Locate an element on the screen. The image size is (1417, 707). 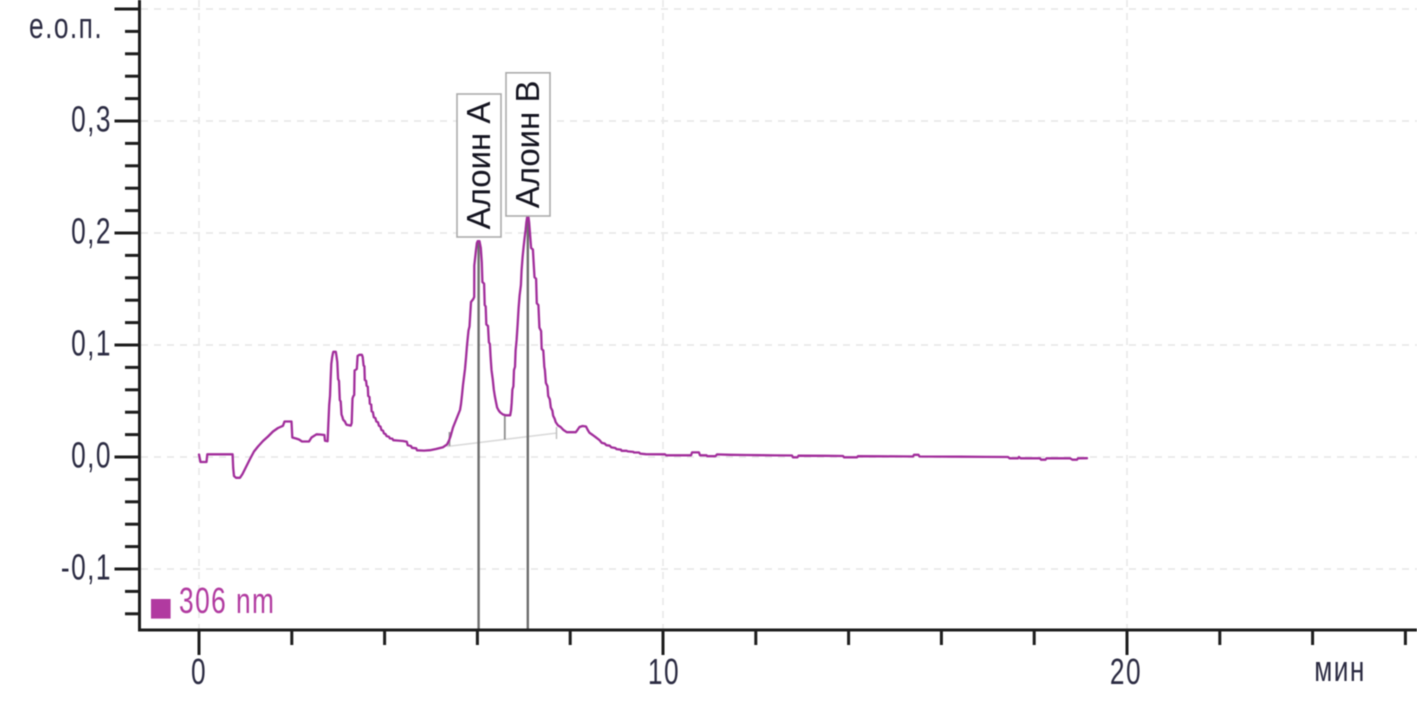
svg-text: Алоин А is located at coordinates (478, 166).